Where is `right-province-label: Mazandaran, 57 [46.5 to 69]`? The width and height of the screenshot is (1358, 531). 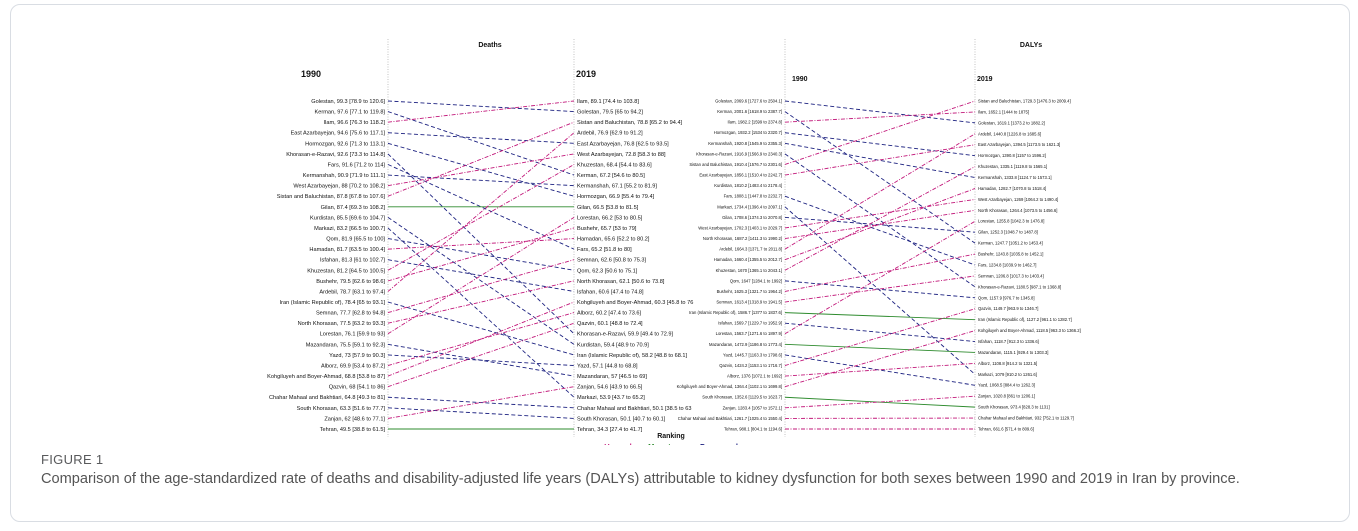
right-province-label: Mazandaran, 57 [46.5 to 69] is located at coordinates (612, 377).